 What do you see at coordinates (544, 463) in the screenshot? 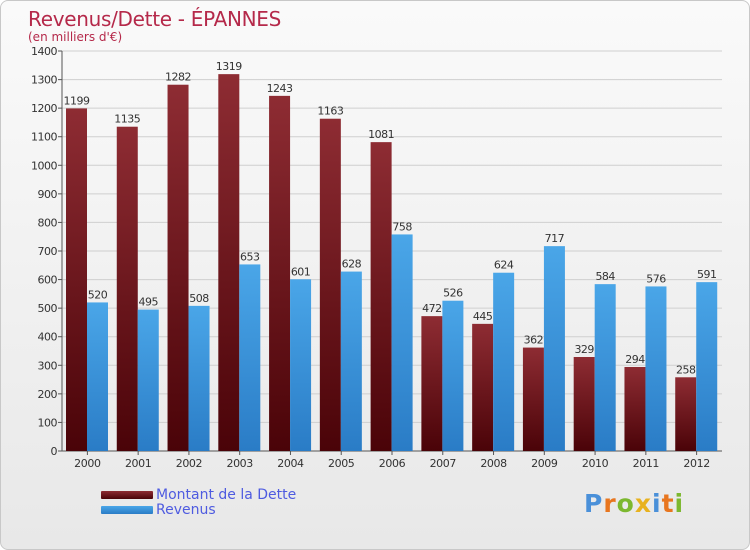
I see `x-tick-label: 2009` at bounding box center [544, 463].